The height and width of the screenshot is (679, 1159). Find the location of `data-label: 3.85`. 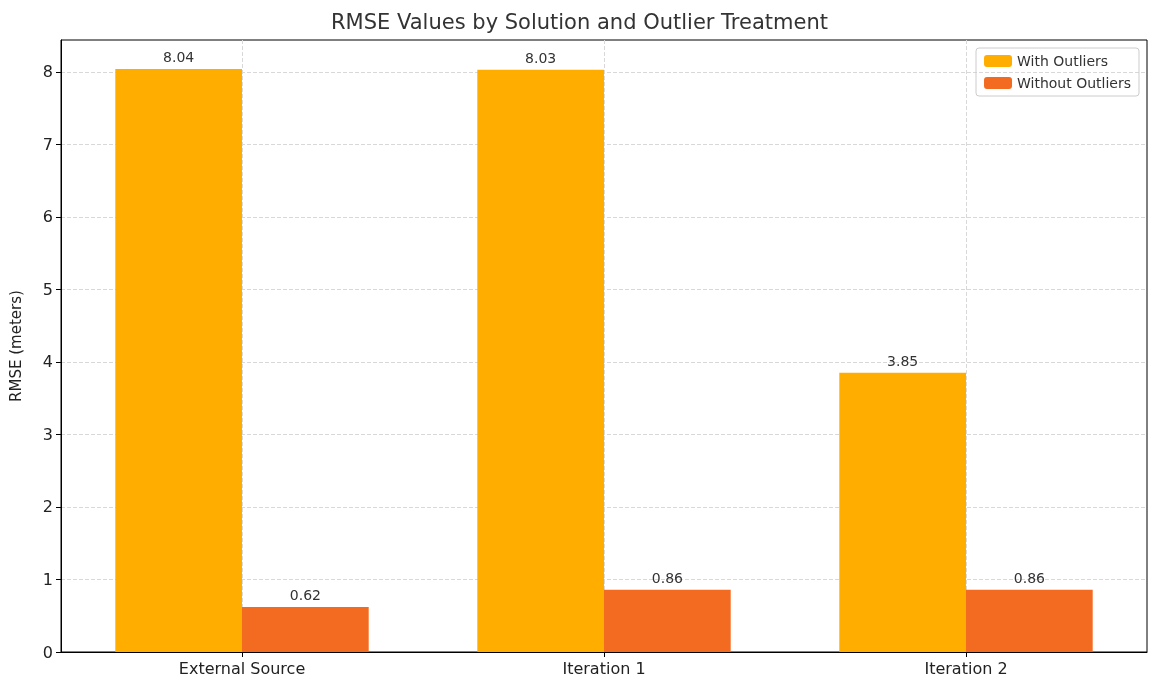

data-label: 3.85 is located at coordinates (903, 360).